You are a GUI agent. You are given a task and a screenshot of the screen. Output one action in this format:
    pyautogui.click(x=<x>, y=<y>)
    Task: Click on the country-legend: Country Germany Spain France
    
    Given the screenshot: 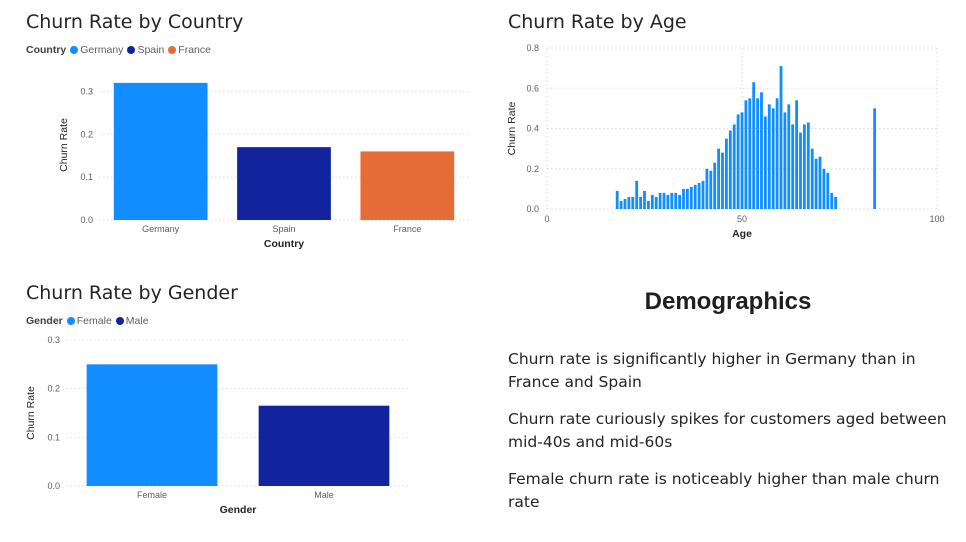 What is the action you would take?
    pyautogui.click(x=120, y=50)
    